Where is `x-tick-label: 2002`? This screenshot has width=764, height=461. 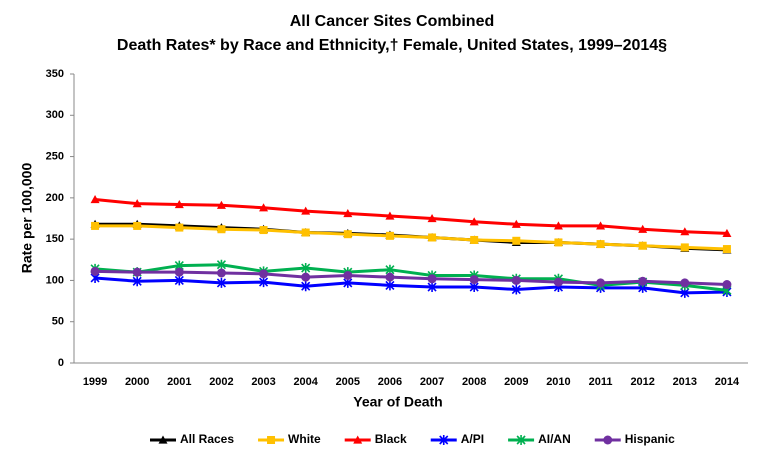 x-tick-label: 2002 is located at coordinates (221, 382).